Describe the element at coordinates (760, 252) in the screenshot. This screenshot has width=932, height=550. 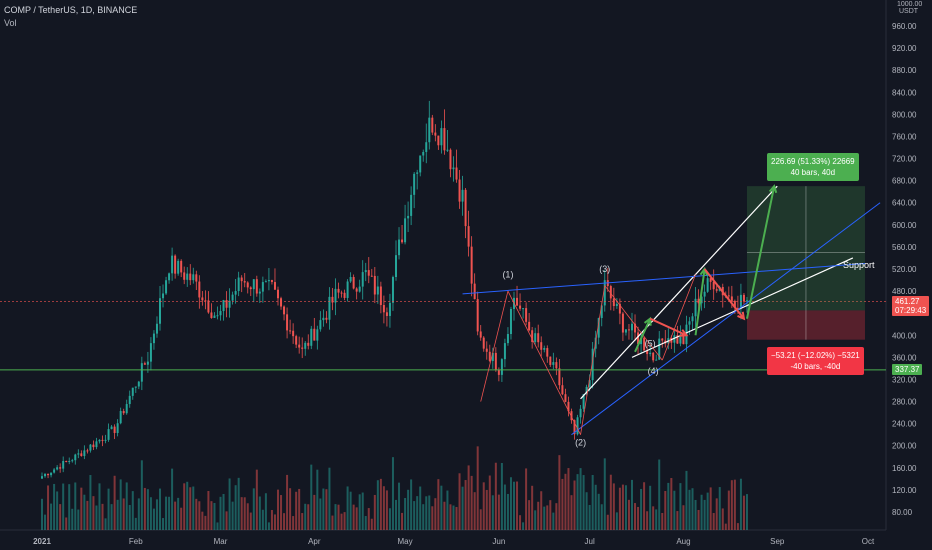
I see `arrow-up-target` at that location.